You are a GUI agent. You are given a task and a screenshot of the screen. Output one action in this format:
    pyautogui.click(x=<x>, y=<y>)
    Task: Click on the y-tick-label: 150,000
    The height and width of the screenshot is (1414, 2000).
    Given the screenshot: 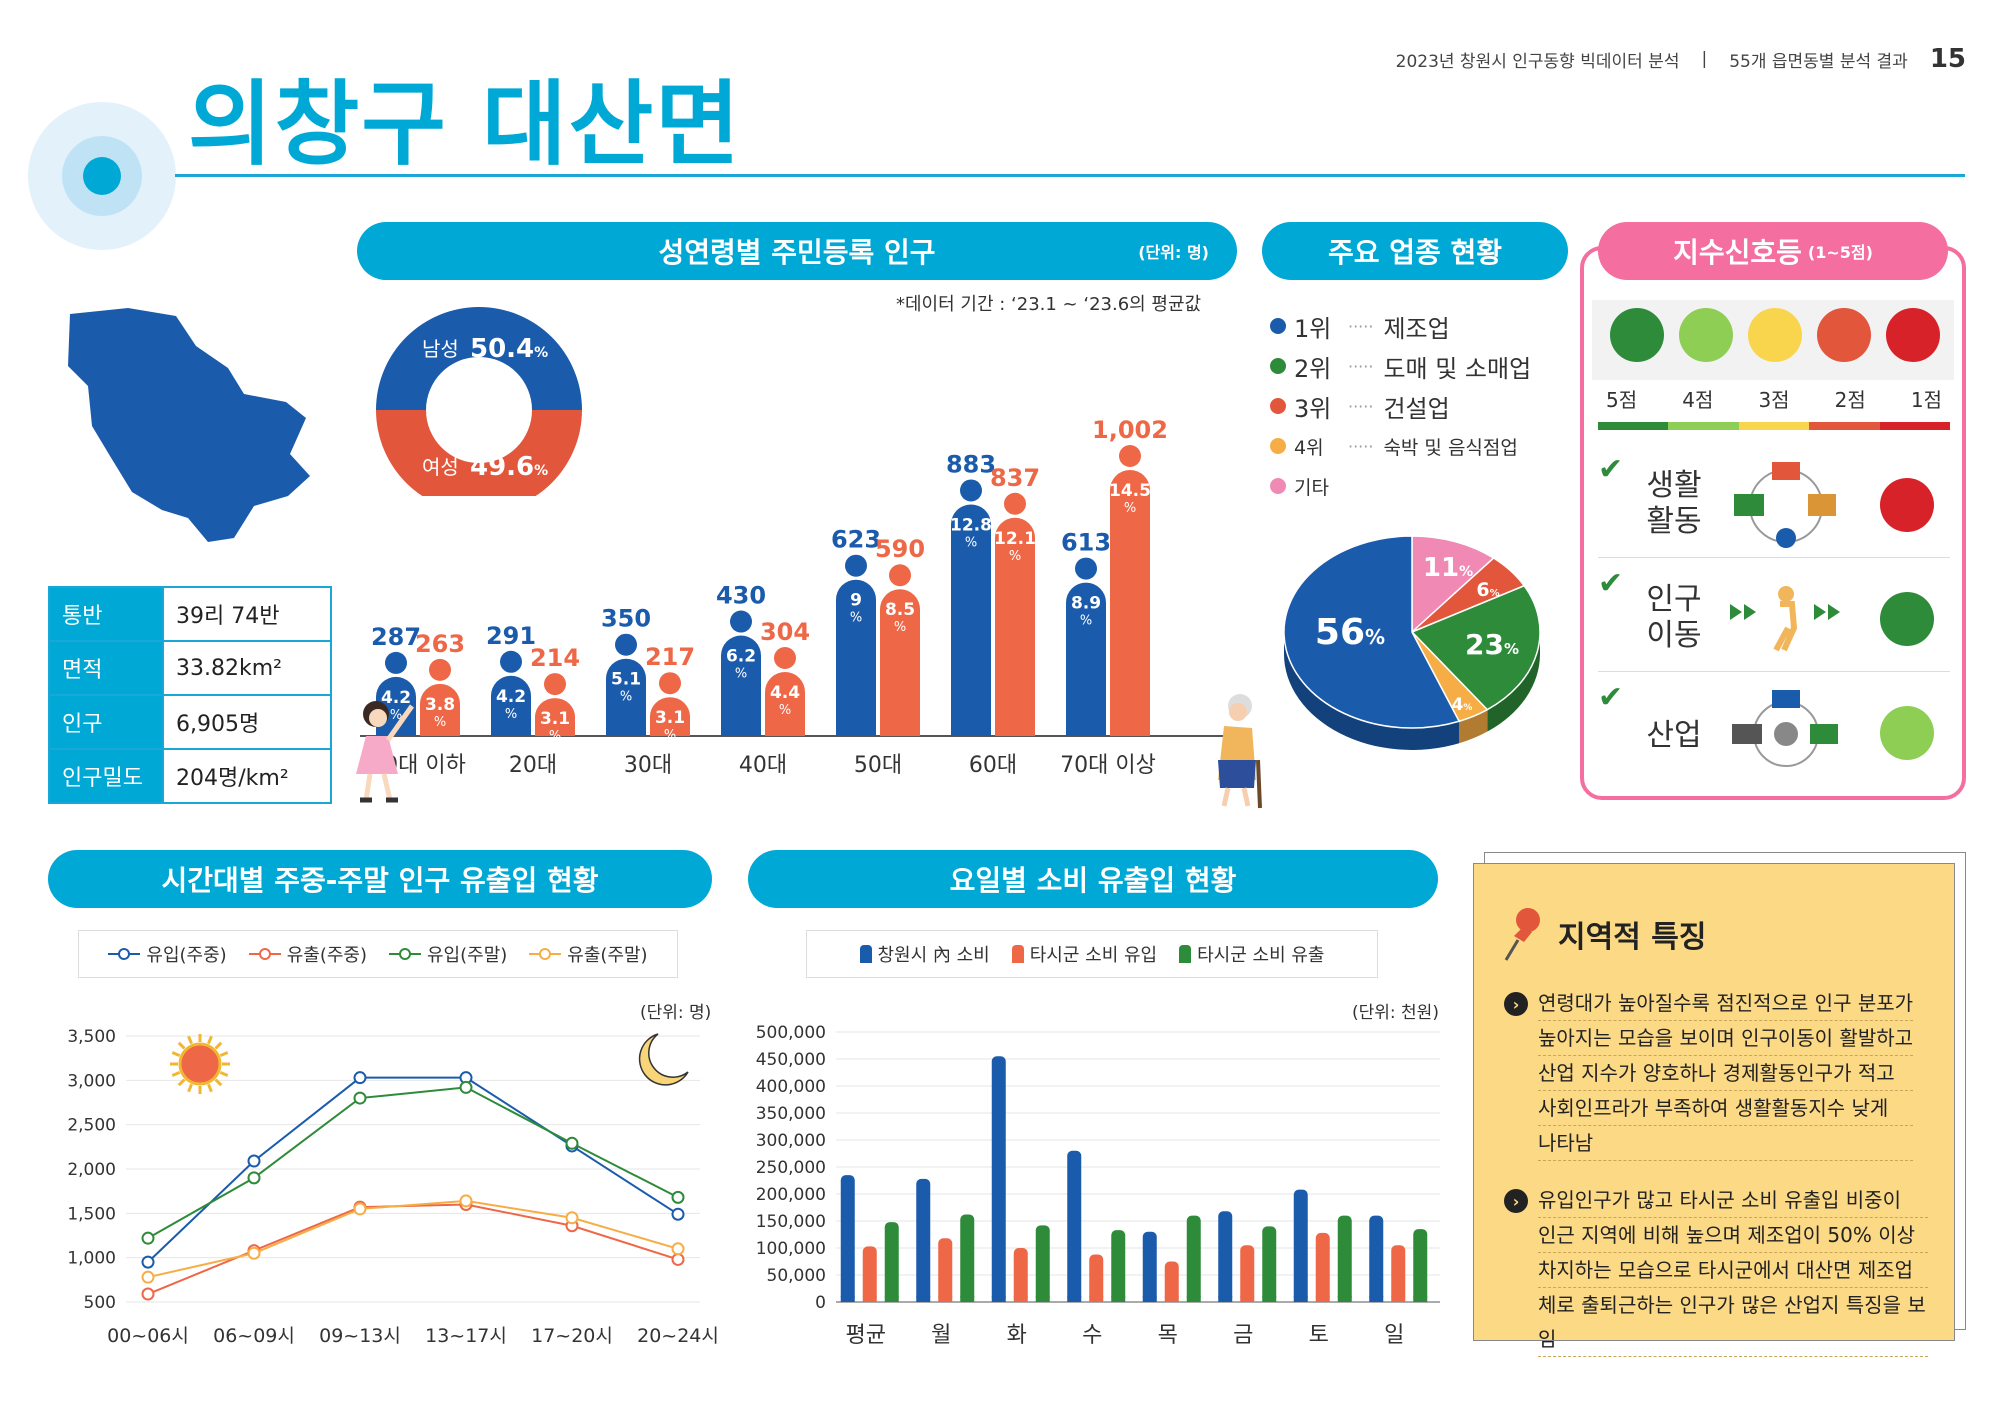 What is the action you would take?
    pyautogui.click(x=791, y=1222)
    